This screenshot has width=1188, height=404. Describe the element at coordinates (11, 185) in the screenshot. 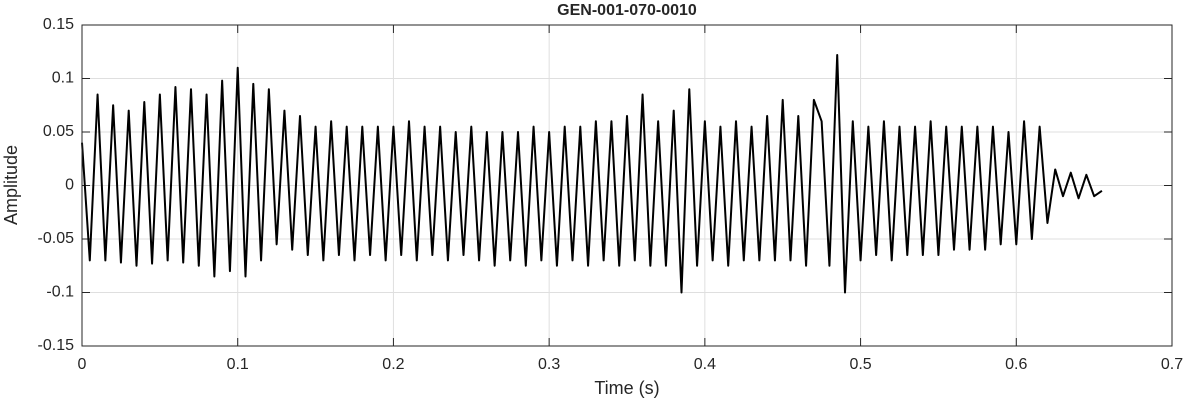

I see `y-axis-label: Amplitude` at that location.